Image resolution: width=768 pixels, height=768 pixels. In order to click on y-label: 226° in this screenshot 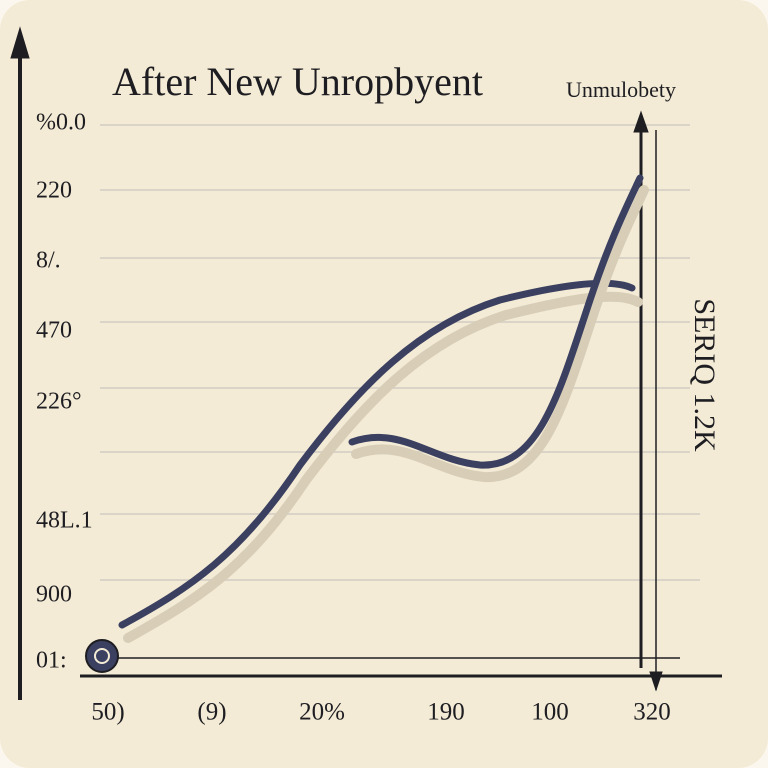, I will do `click(59, 402)`.